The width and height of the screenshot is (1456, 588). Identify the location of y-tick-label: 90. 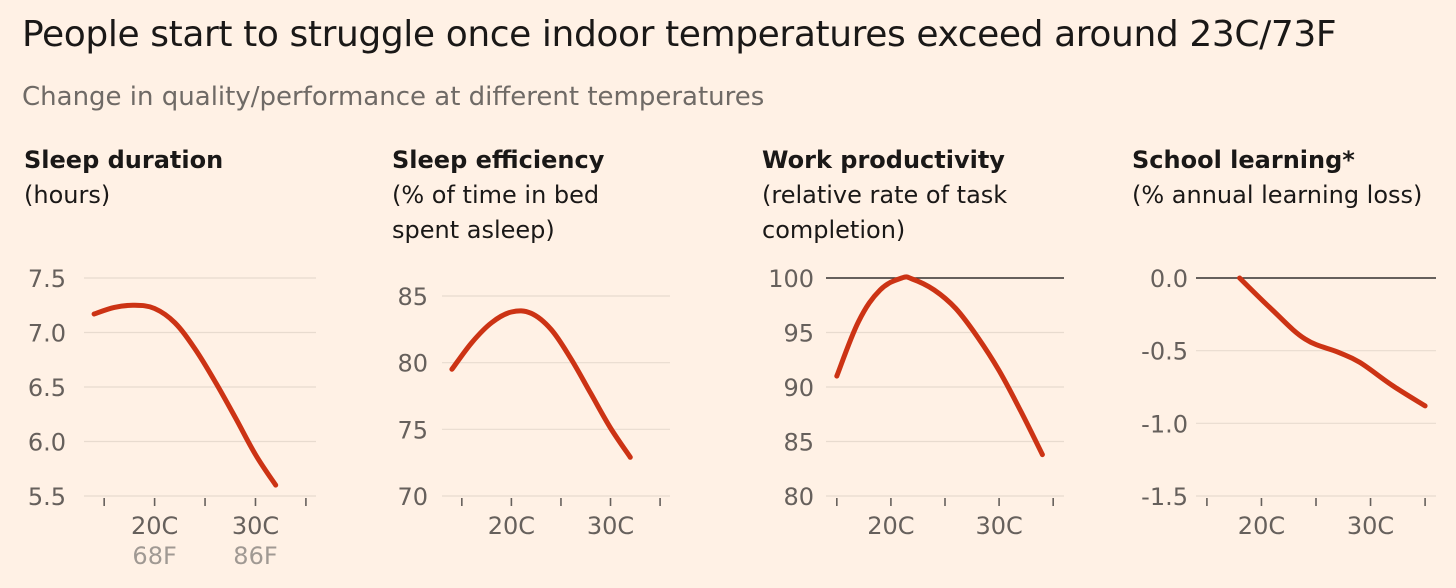
(798, 388).